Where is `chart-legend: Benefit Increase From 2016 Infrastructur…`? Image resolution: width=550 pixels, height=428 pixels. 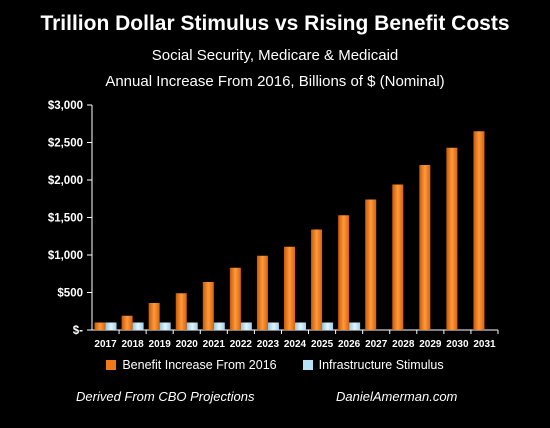 chart-legend: Benefit Increase From 2016 Infrastructur… is located at coordinates (275, 365).